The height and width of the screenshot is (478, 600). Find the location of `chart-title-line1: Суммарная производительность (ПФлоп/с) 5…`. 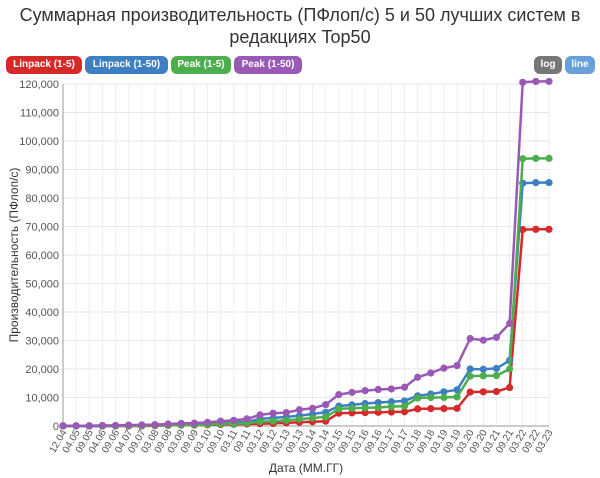

chart-title-line1: Суммарная производительность (ПФлоп/с) 5… is located at coordinates (300, 15).